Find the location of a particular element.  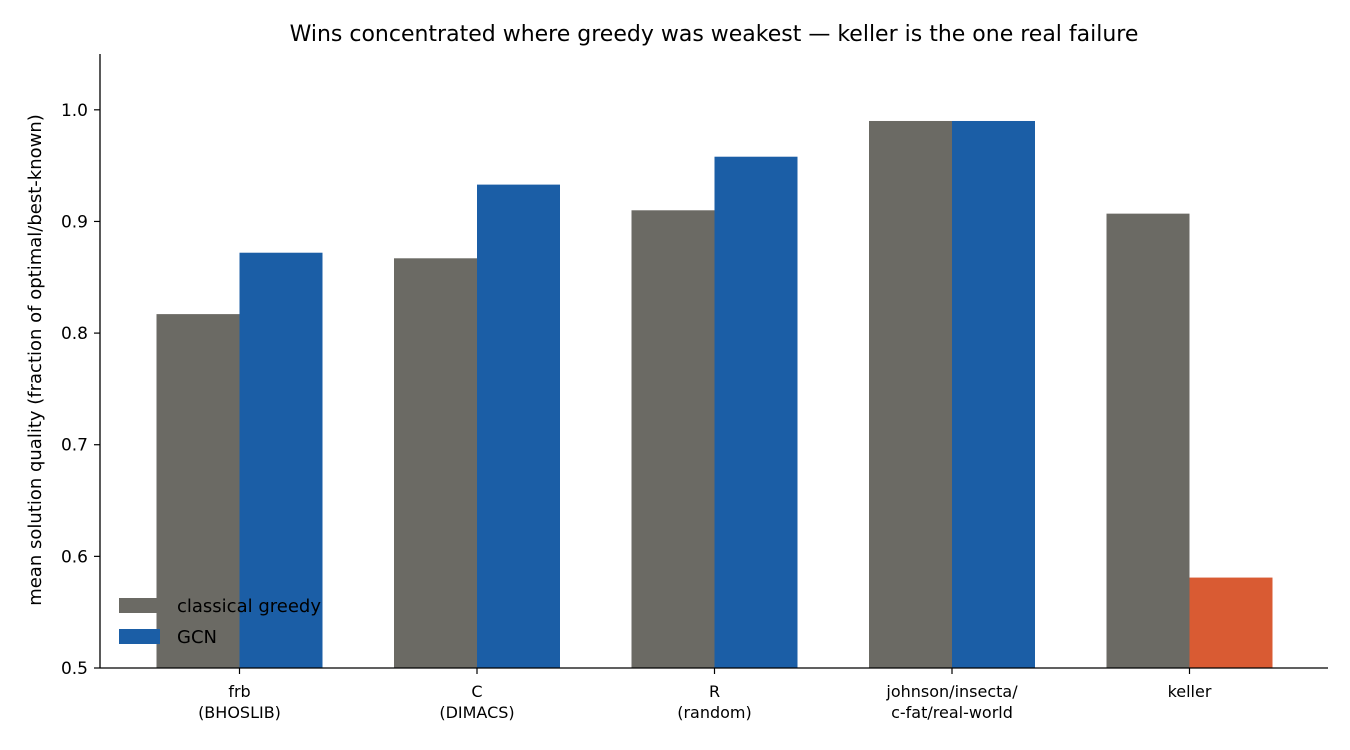

x-tick-label: keller is located at coordinates (1190, 691).